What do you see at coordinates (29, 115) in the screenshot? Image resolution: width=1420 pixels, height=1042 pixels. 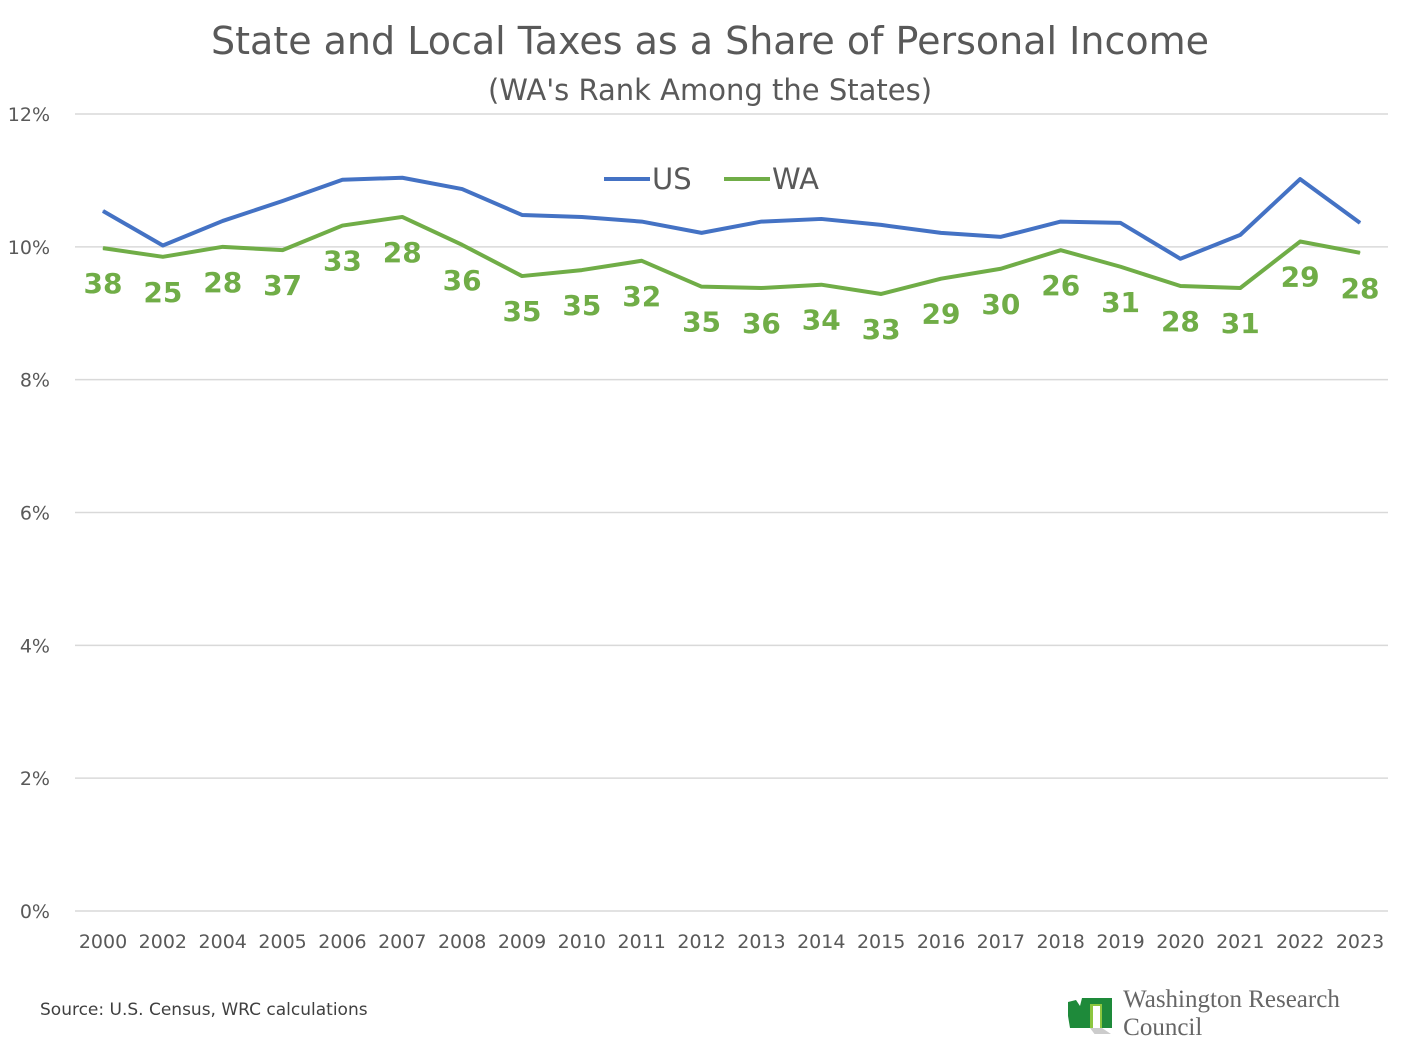 I see `y-tick-label: 12%` at bounding box center [29, 115].